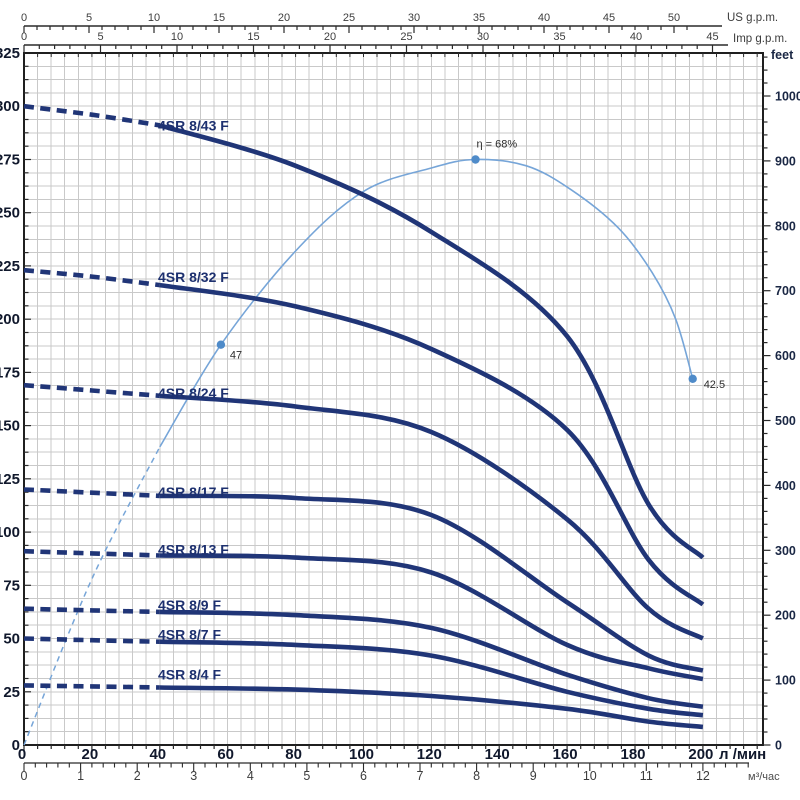 Image resolution: width=800 pixels, height=800 pixels. What do you see at coordinates (89, 18) in the screenshot?
I see `us-gpm-tick-label: 5` at bounding box center [89, 18].